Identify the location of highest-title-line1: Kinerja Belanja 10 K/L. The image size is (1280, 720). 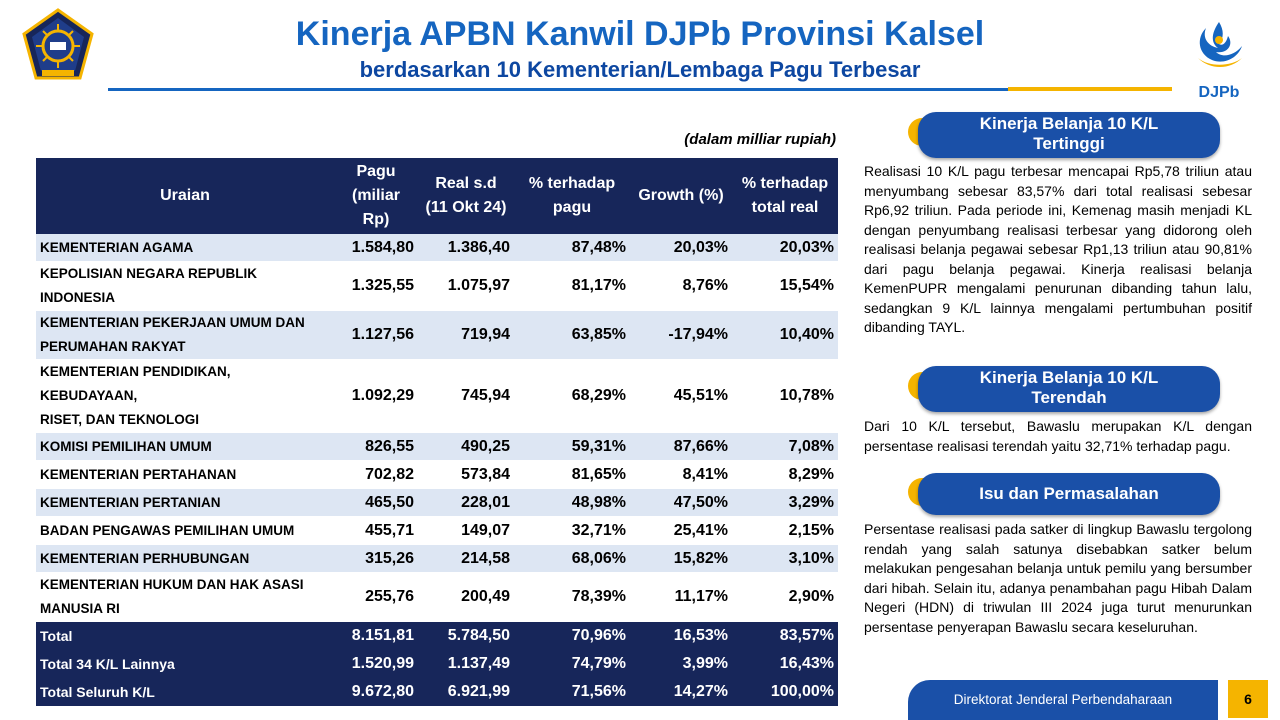
(1069, 123).